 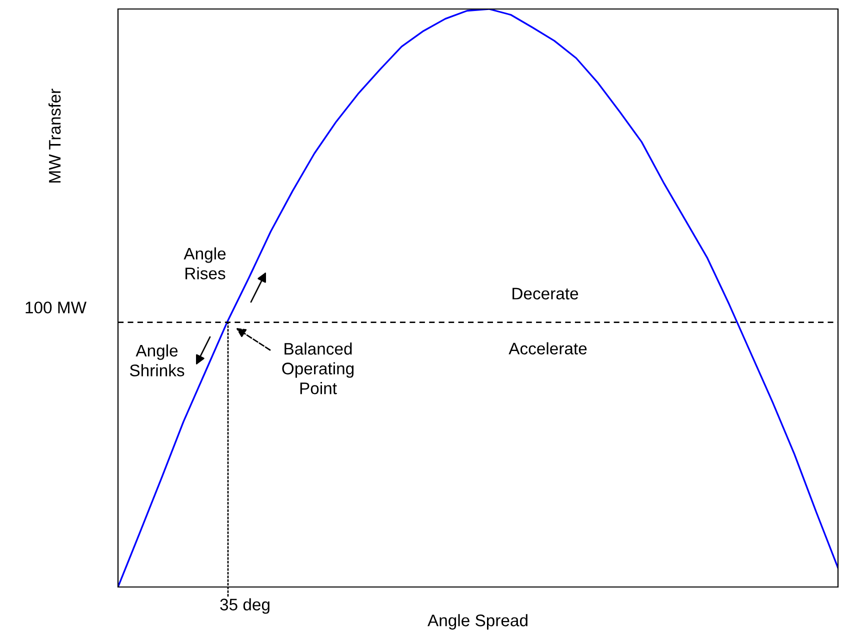 I want to click on annotation: Balanced Operating Point, so click(x=318, y=368).